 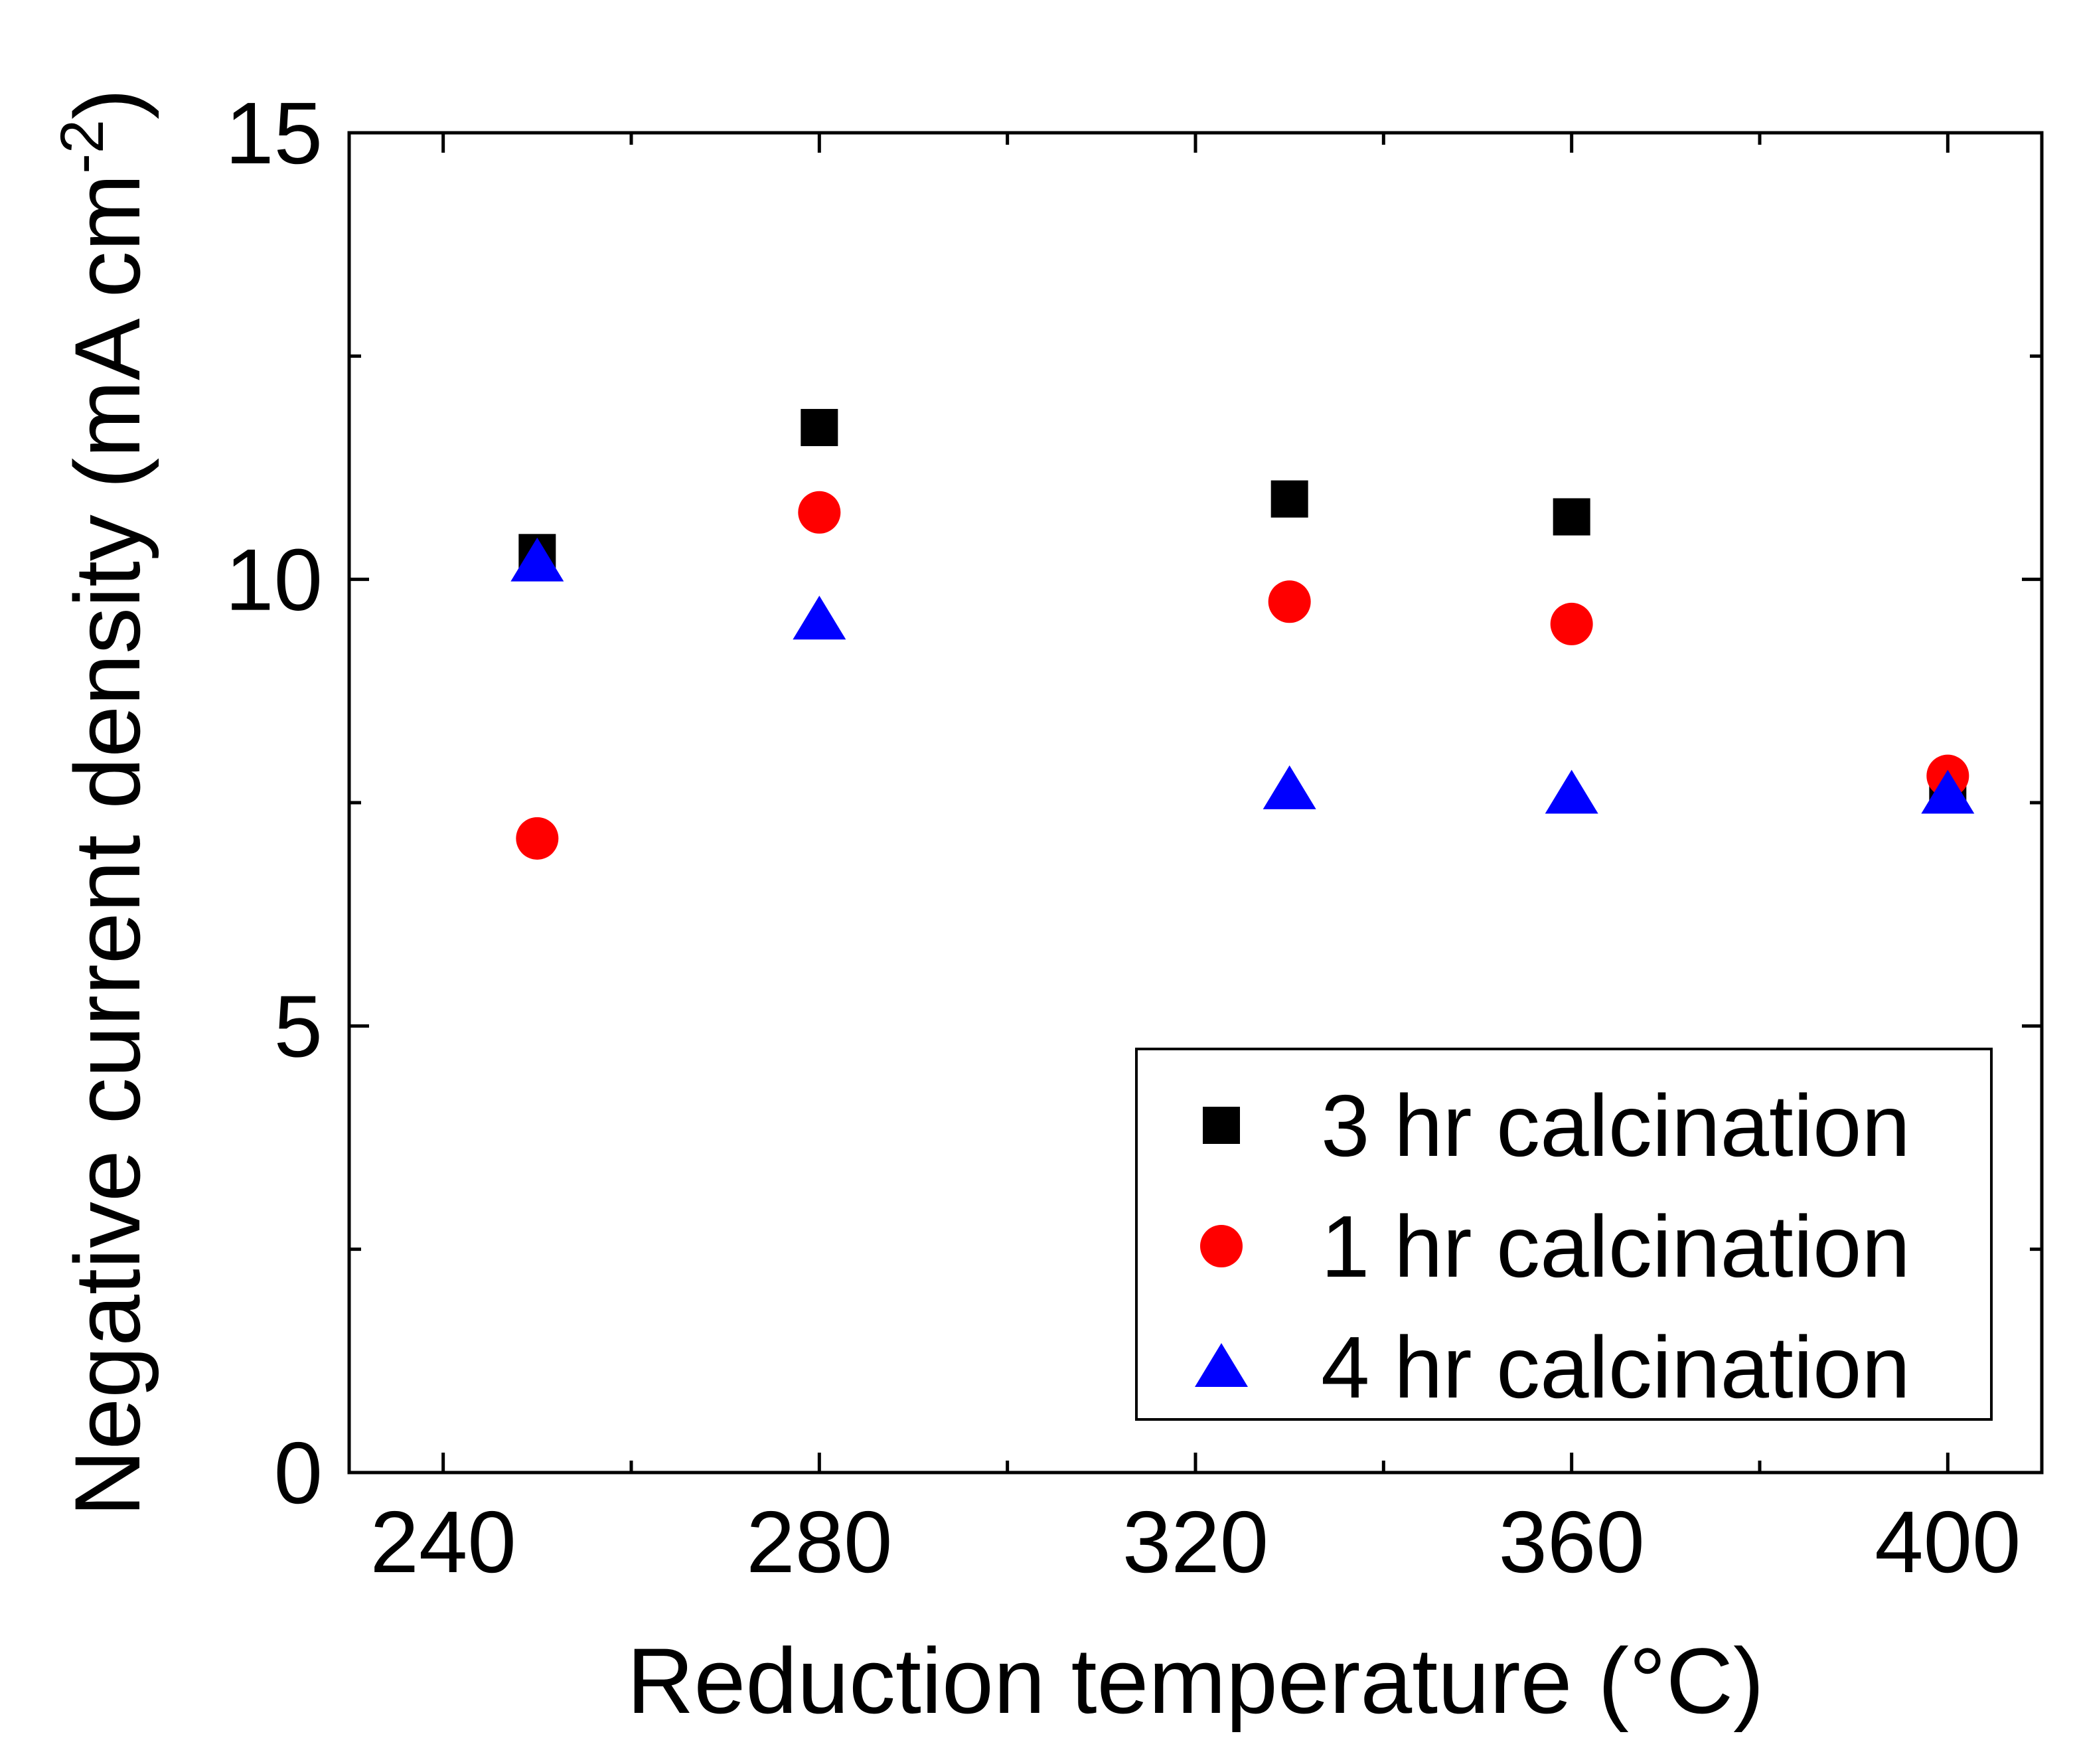 What do you see at coordinates (1572, 1542) in the screenshot?
I see `x-tick-label: 360` at bounding box center [1572, 1542].